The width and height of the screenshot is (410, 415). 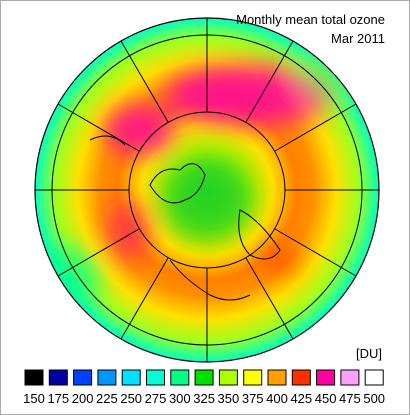 What do you see at coordinates (34, 398) in the screenshot?
I see `swatch-label: 150` at bounding box center [34, 398].